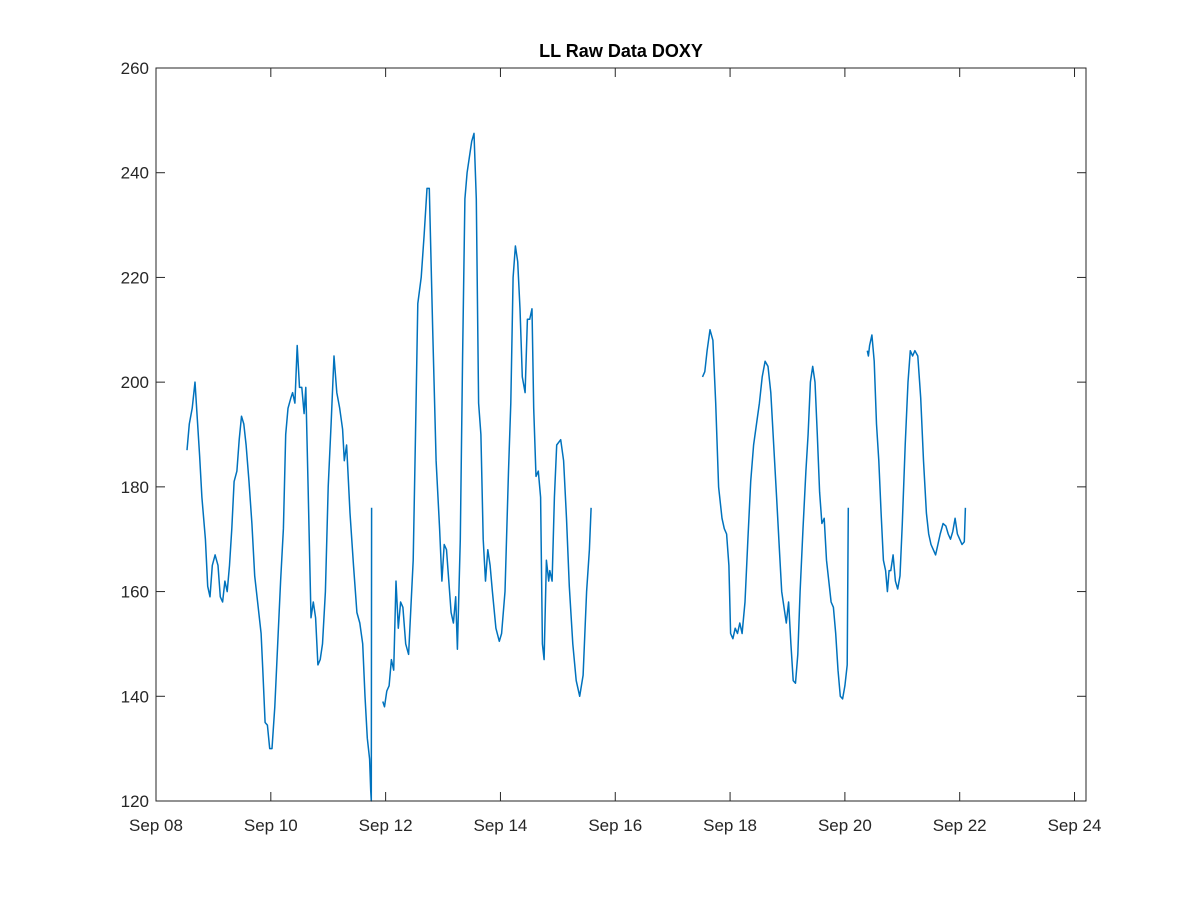 Image resolution: width=1200 pixels, height=900 pixels. What do you see at coordinates (845, 825) in the screenshot?
I see `x-tick-label: Sep 20` at bounding box center [845, 825].